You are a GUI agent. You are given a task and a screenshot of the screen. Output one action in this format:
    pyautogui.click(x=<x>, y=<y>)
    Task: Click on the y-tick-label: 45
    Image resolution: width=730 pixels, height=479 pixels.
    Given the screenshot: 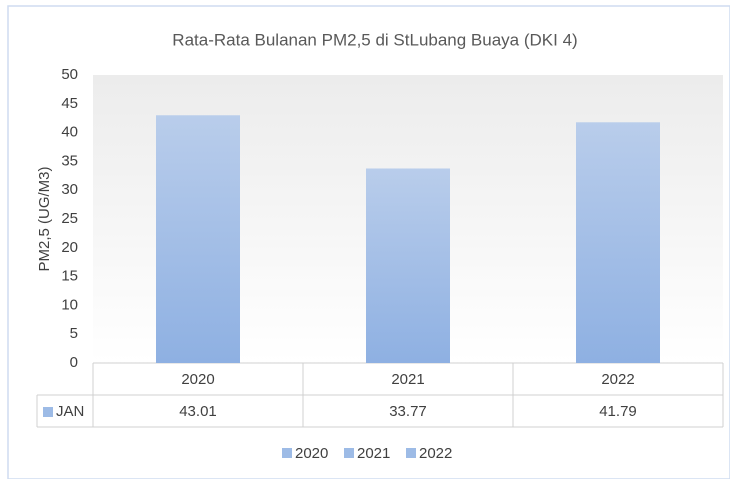 What is the action you would take?
    pyautogui.click(x=69, y=103)
    